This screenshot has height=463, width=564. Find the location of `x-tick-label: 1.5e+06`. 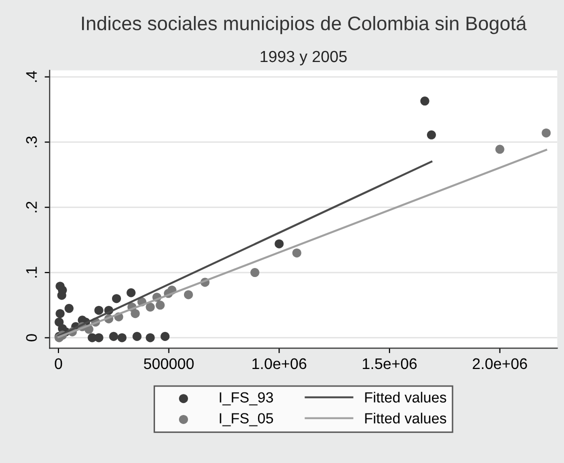

x-tick-label: 1.5e+06 is located at coordinates (389, 364).